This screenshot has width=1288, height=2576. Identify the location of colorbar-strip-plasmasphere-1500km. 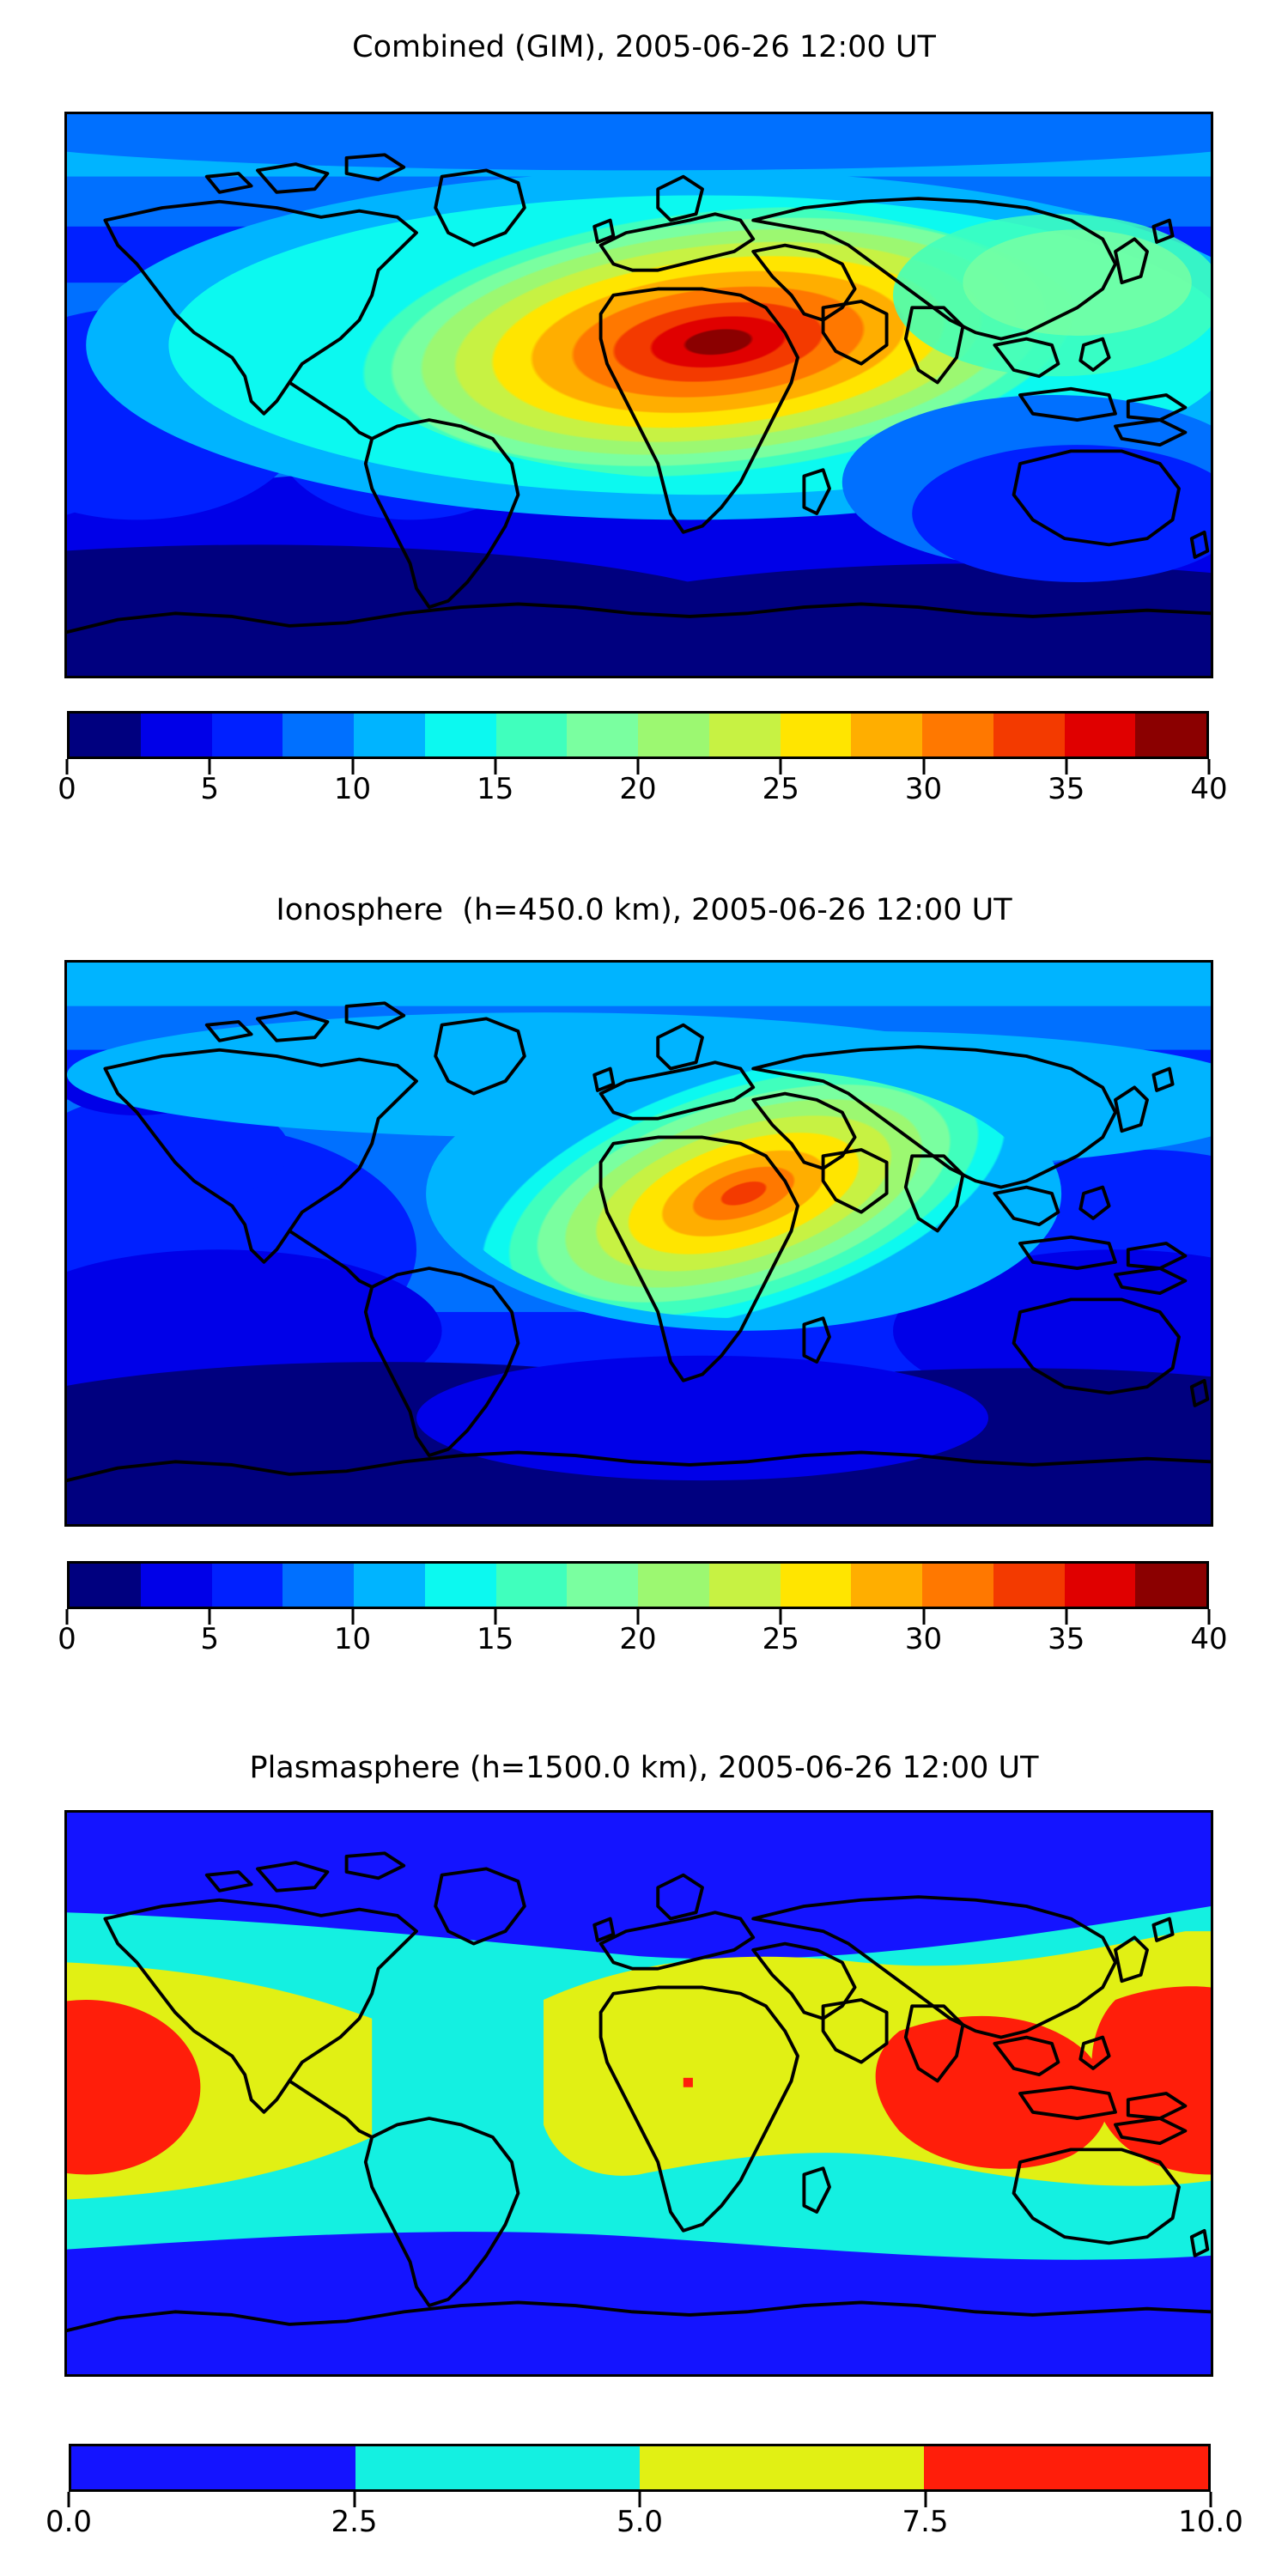
(640, 2468).